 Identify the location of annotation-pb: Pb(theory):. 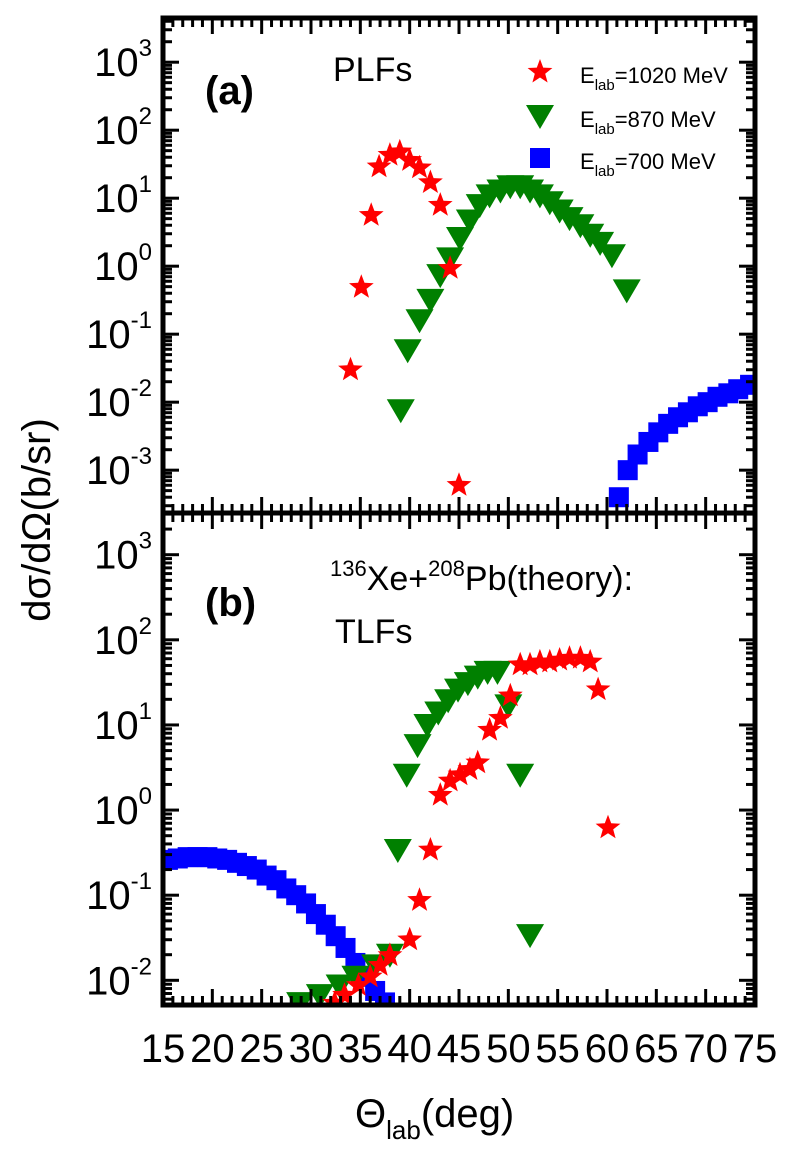
(549, 579).